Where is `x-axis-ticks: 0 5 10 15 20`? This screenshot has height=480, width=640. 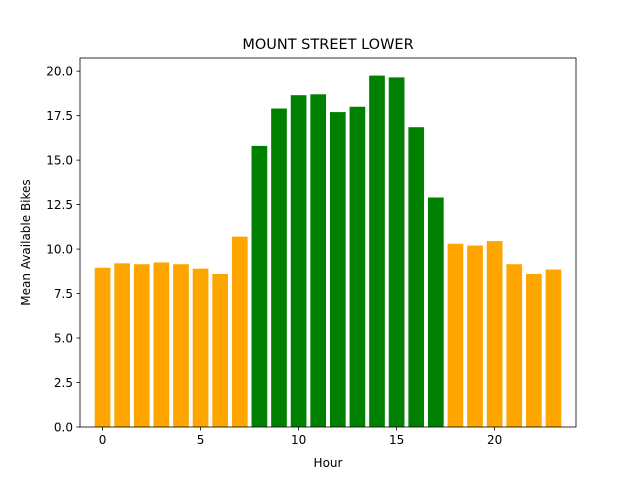 x-axis-ticks: 0 5 10 15 20 is located at coordinates (300, 437).